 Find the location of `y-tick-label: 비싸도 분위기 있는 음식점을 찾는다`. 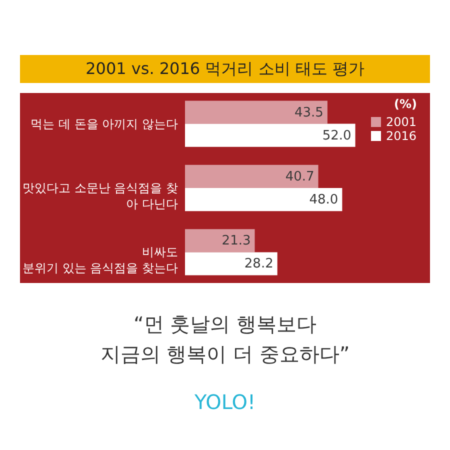

y-tick-label: 비싸도 분위기 있는 음식점을 찾는다 is located at coordinates (100, 260).